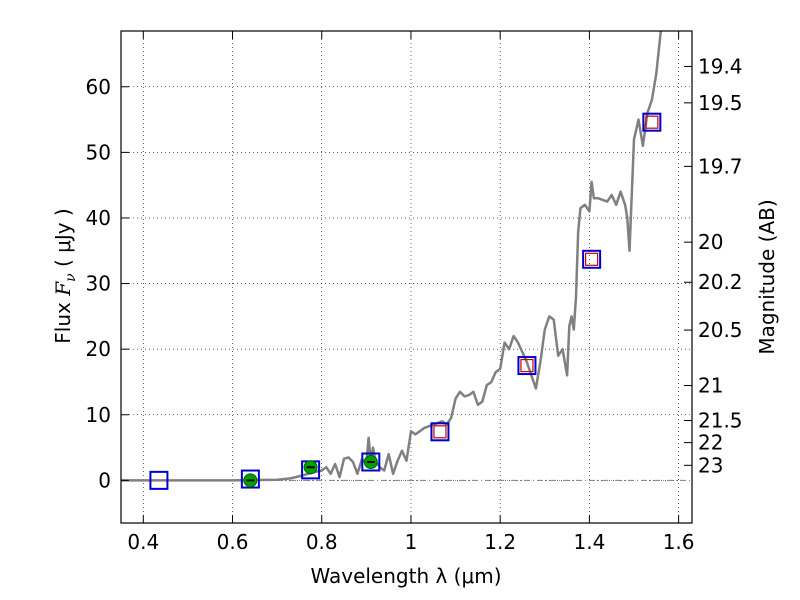 This screenshot has width=800, height=600. What do you see at coordinates (720, 330) in the screenshot?
I see `y2-tick-label: 20.5` at bounding box center [720, 330].